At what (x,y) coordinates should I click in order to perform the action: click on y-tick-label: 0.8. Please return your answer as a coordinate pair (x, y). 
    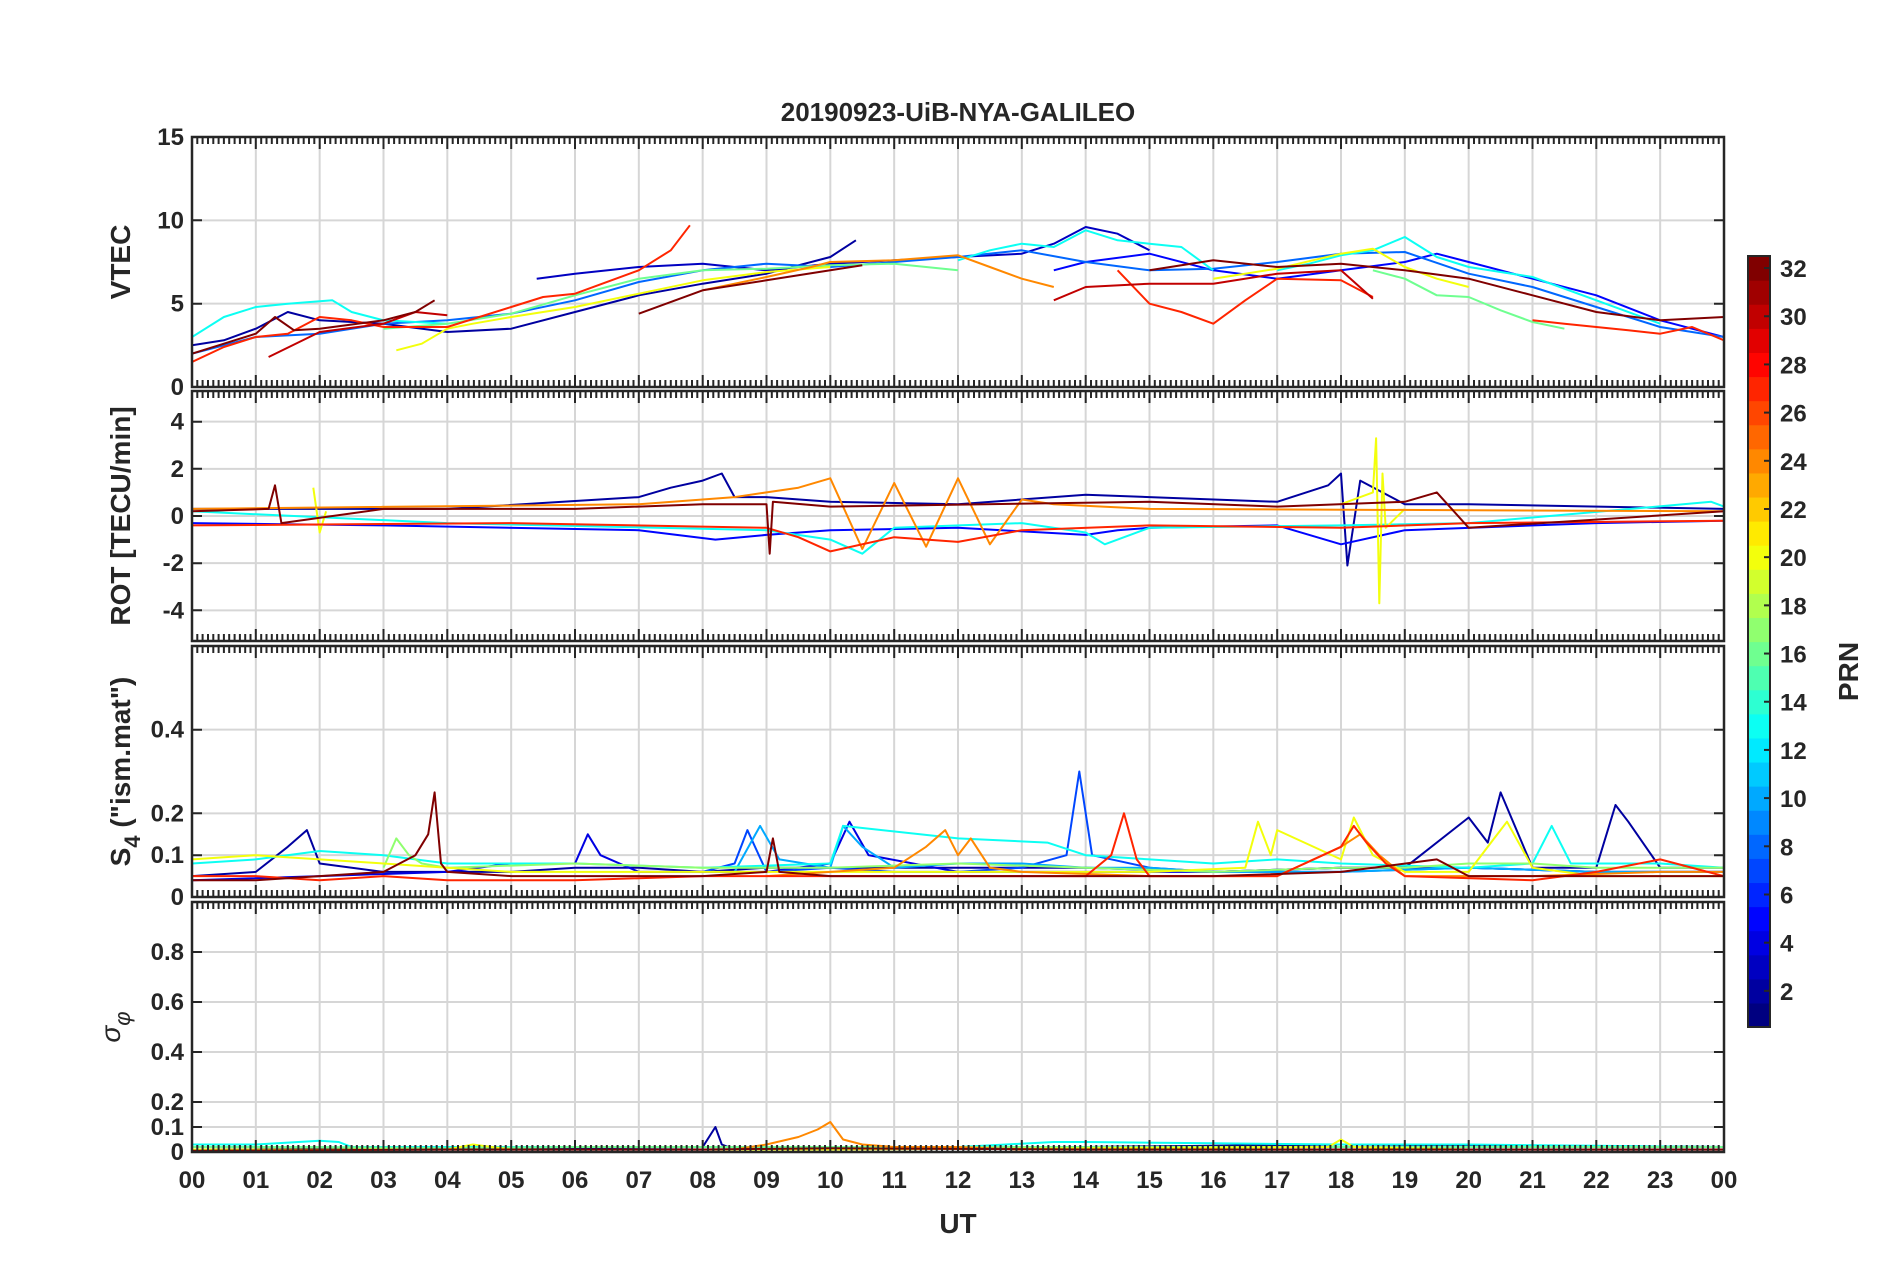
    Looking at the image, I should click on (167, 952).